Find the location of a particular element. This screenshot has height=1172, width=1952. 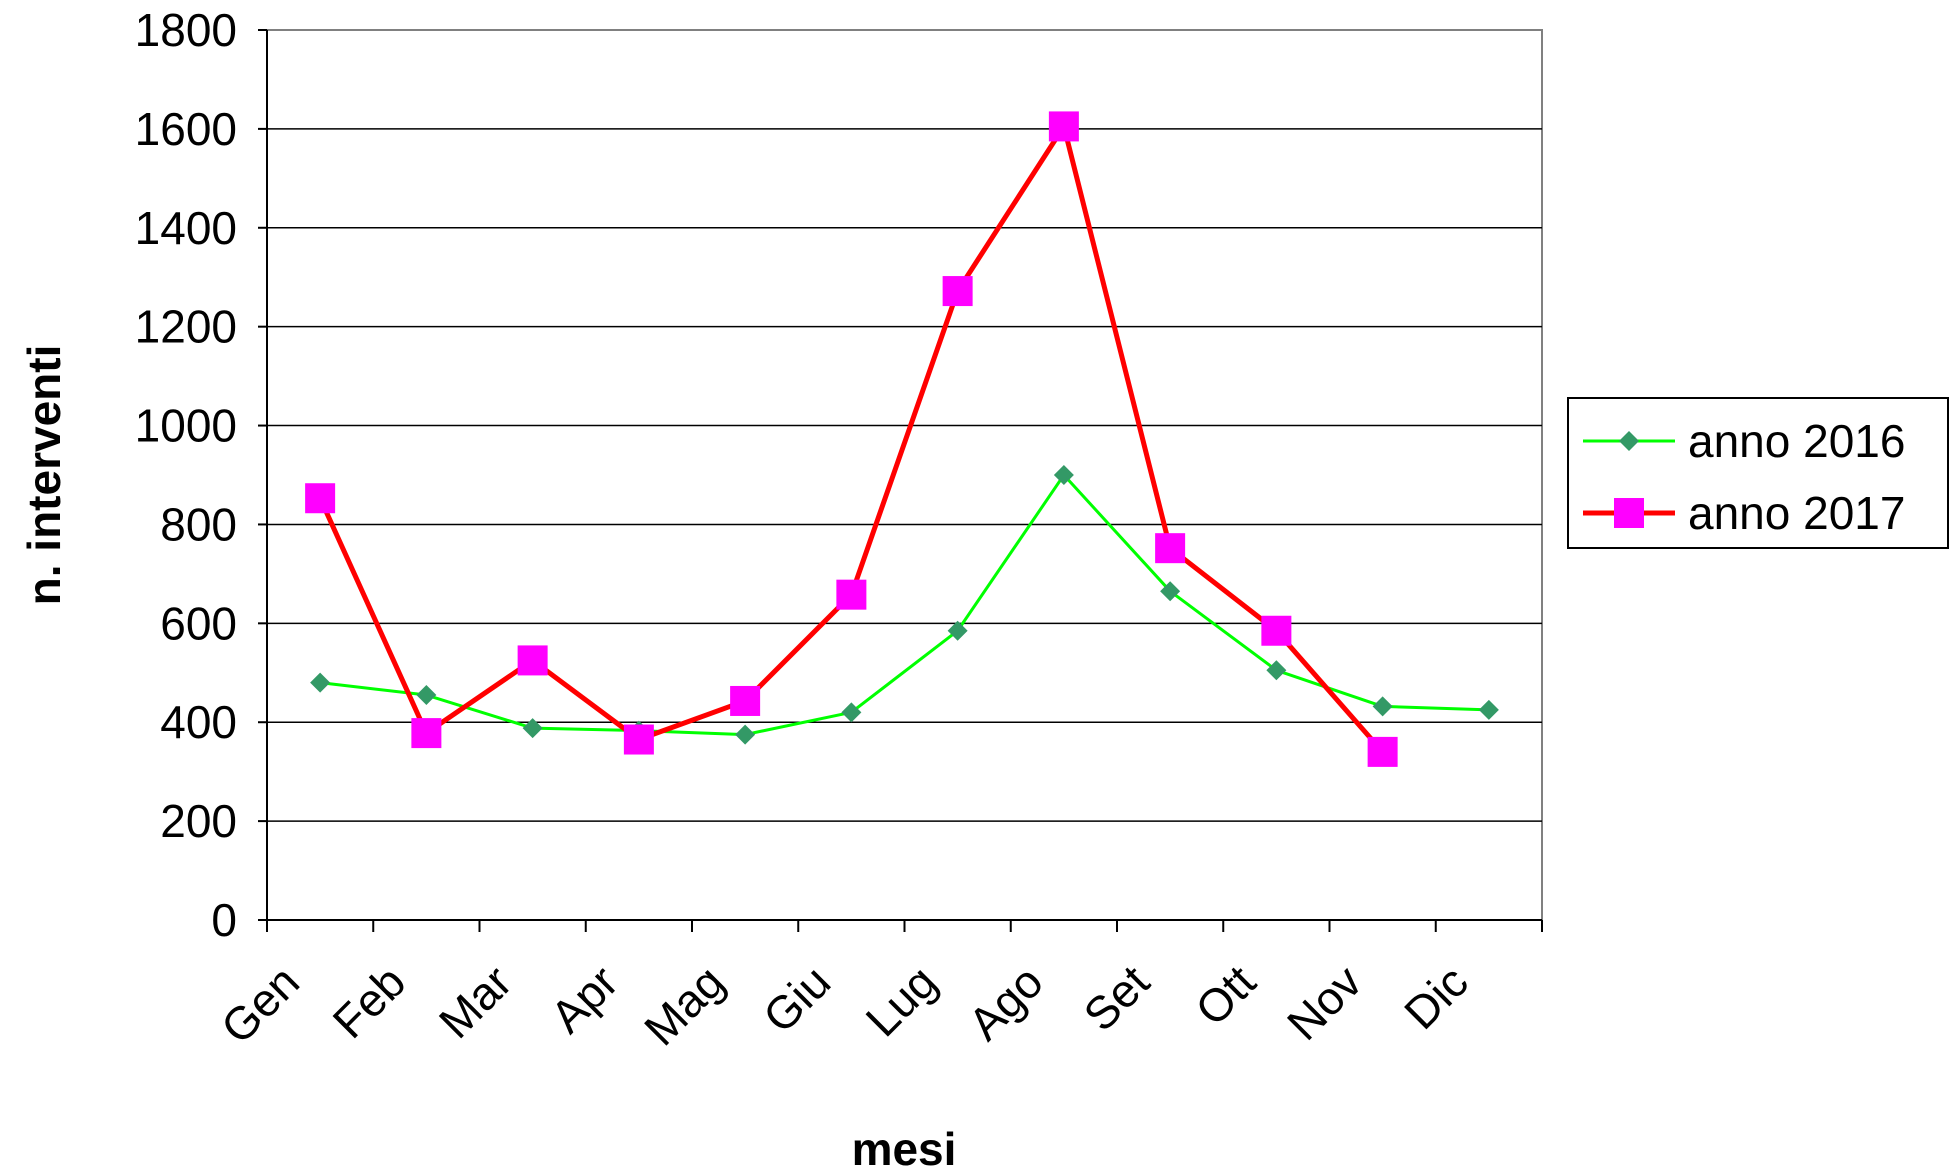

legend-entry: anno 2016 is located at coordinates (1744, 441).